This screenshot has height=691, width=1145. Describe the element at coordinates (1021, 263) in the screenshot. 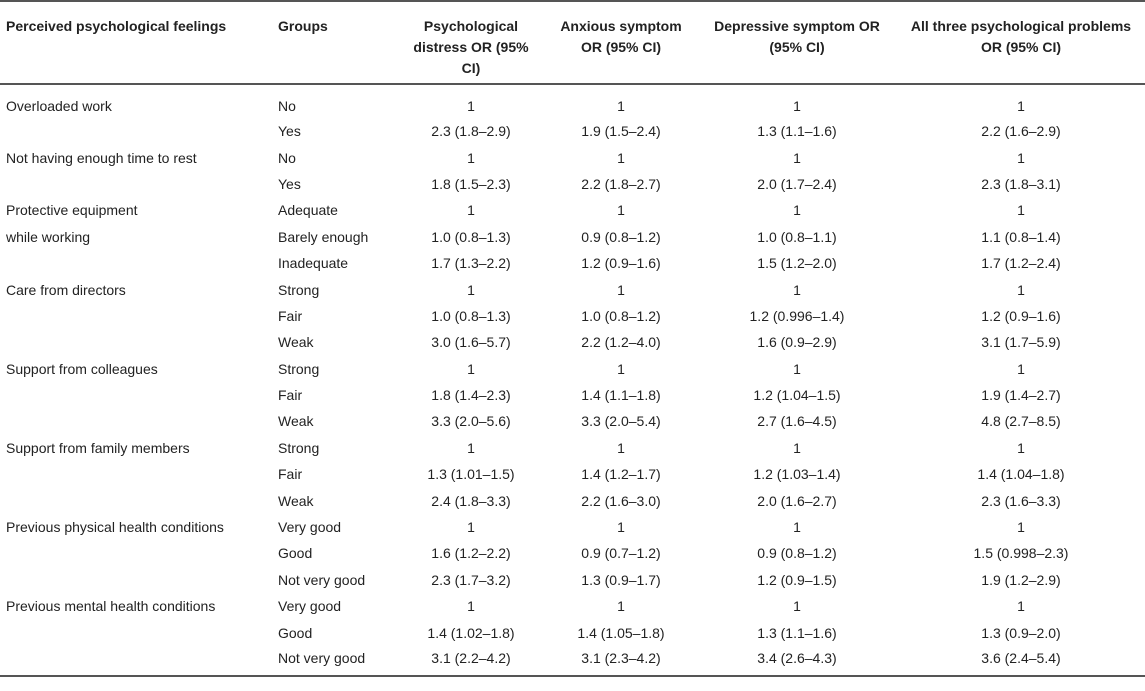

I see `all-three-or-cell: 1.7 (1.2–2.4)` at that location.